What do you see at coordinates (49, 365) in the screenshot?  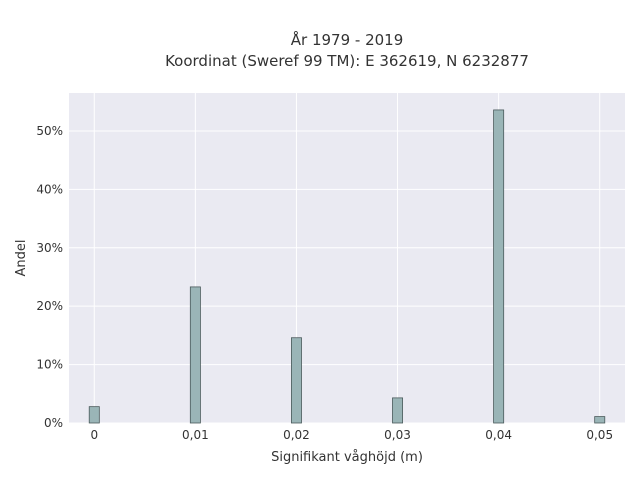 I see `y-tick-label: 10%` at bounding box center [49, 365].